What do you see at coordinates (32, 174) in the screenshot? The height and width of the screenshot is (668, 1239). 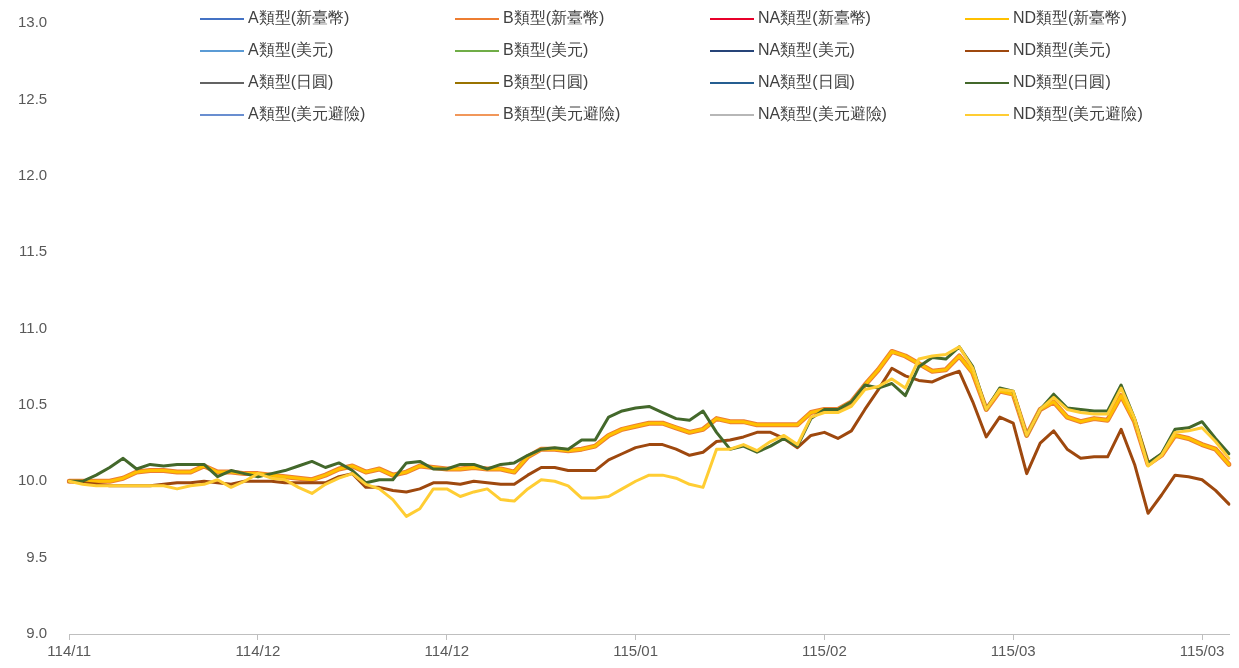 I see `y-tick-label: 12.0` at bounding box center [32, 174].